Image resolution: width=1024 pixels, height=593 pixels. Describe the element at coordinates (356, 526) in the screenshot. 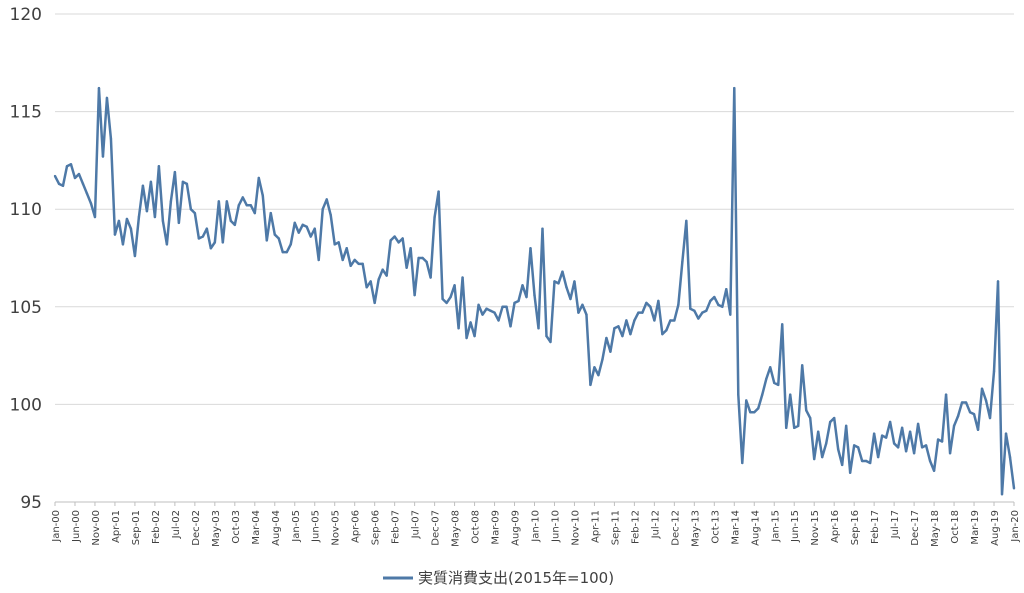

I see `x-tick-label: Apr-06` at that location.